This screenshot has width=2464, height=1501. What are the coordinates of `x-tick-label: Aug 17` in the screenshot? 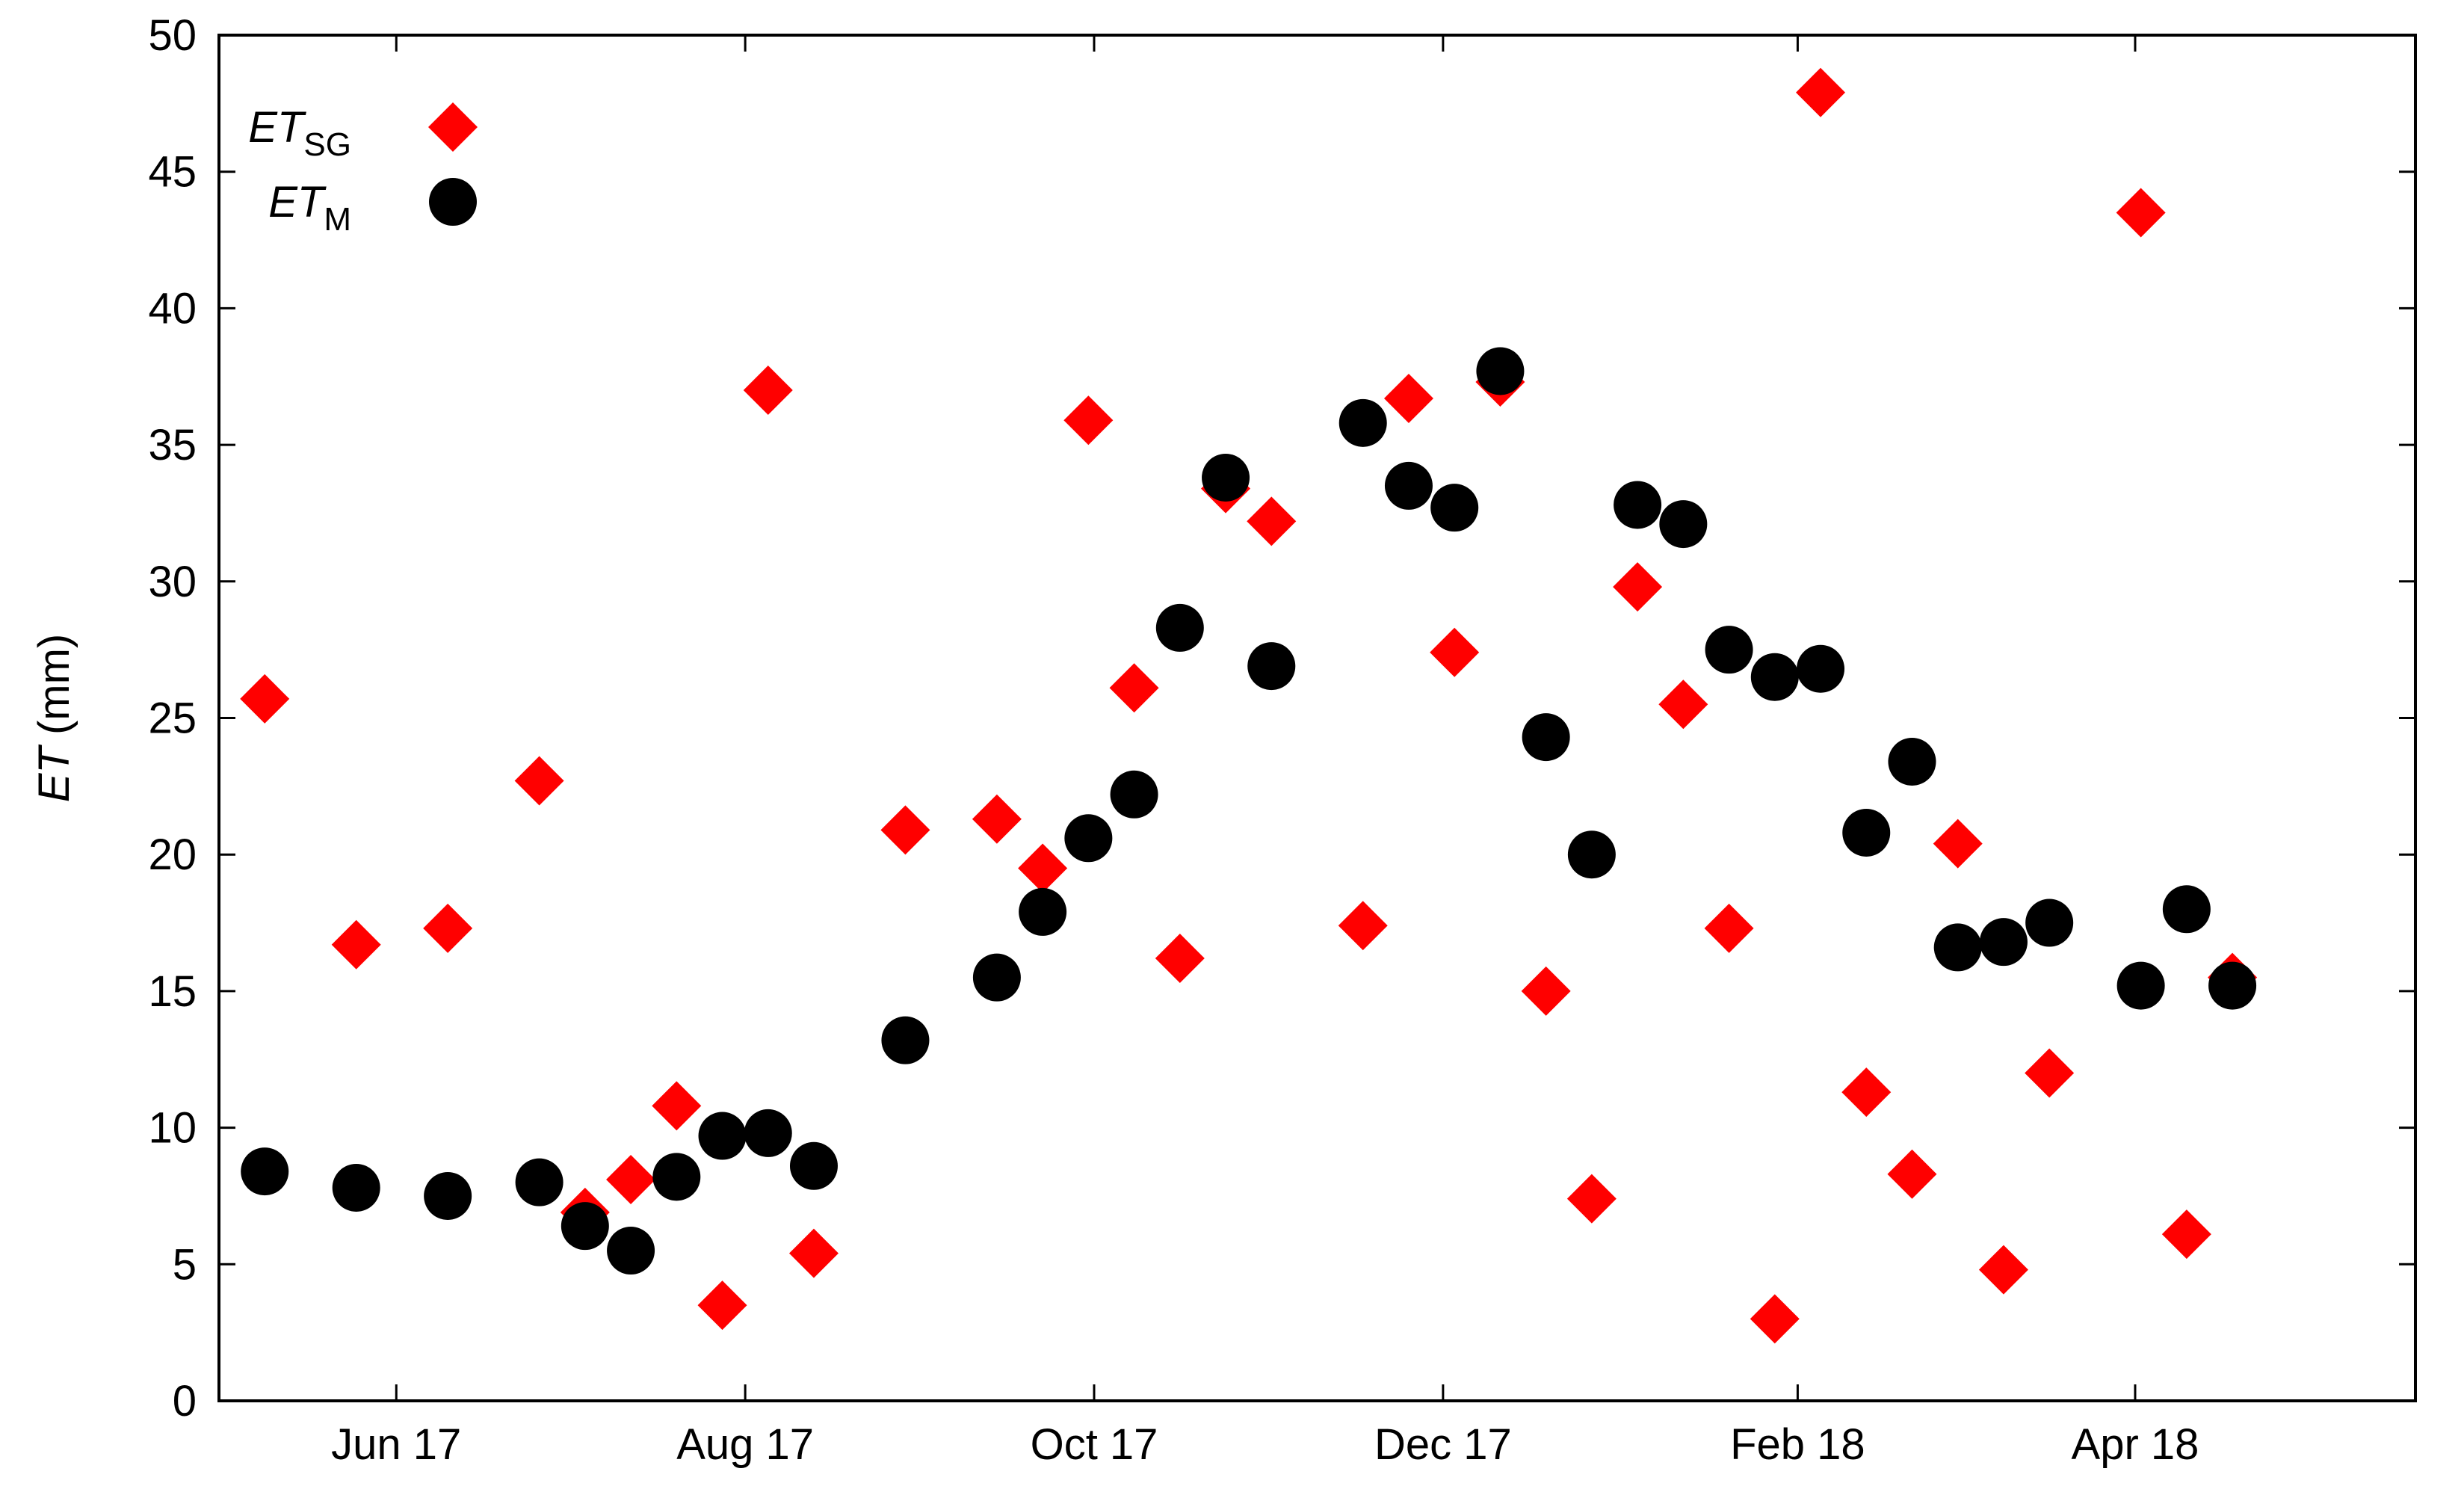 It's located at (745, 1444).